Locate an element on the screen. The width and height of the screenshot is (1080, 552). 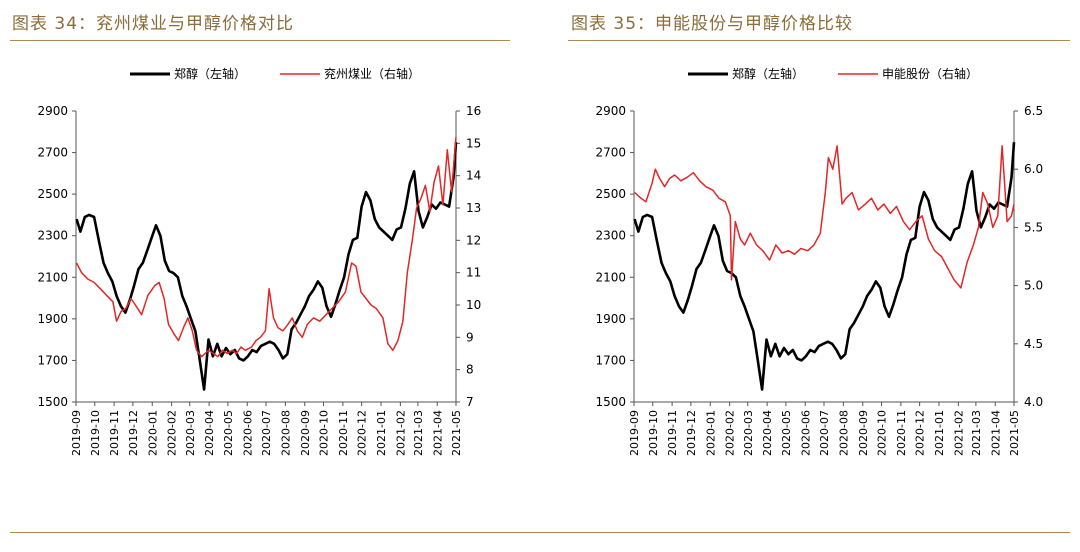
y-right-tick-label: 5.0 is located at coordinates (1033, 286).